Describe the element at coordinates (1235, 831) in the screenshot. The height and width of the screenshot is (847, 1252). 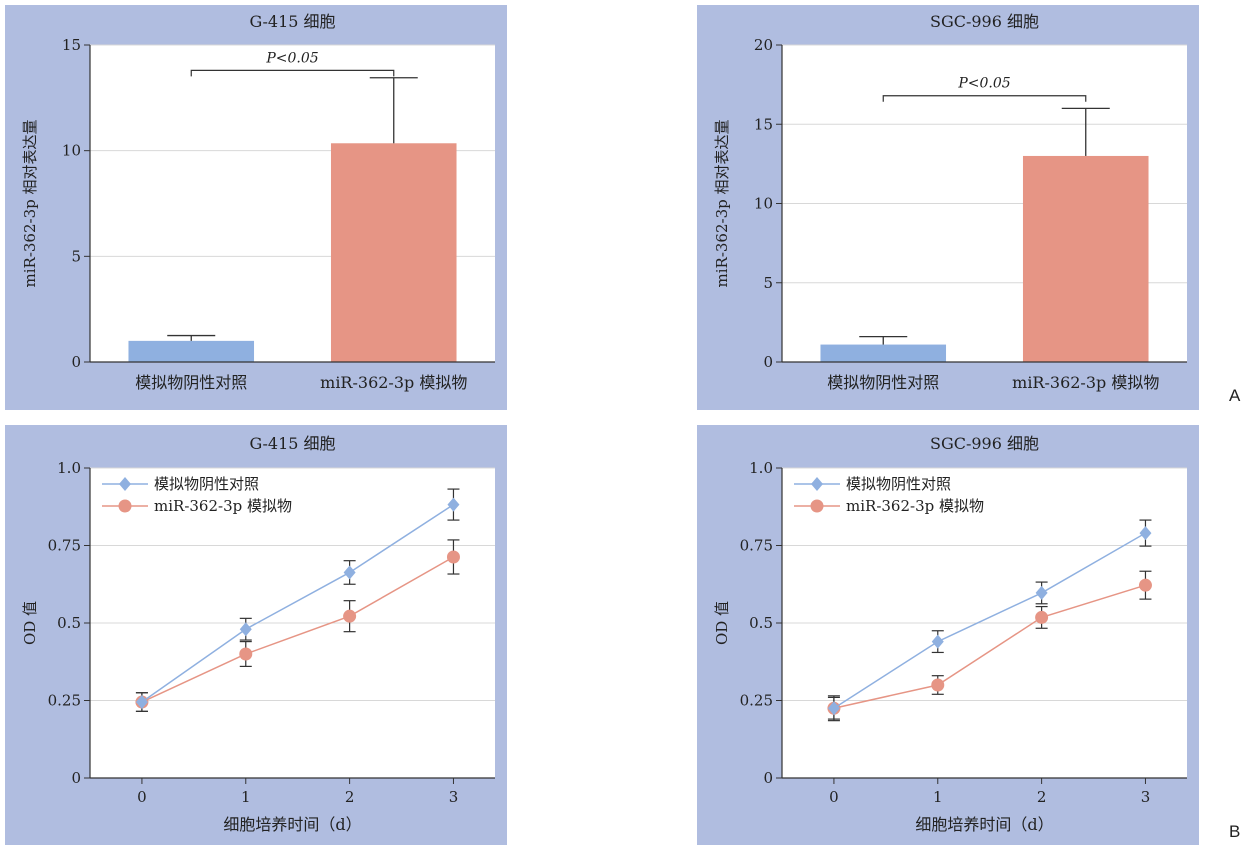
I see `panel-letter-b: B` at that location.